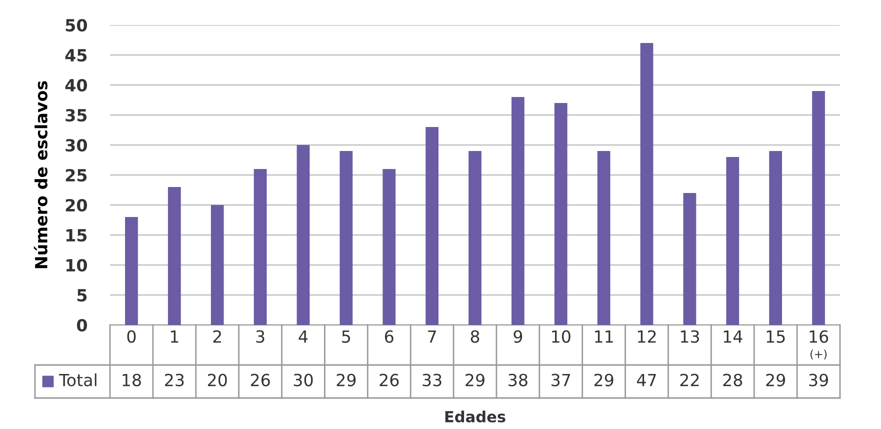  I want to click on data-label: 18, so click(131, 380).